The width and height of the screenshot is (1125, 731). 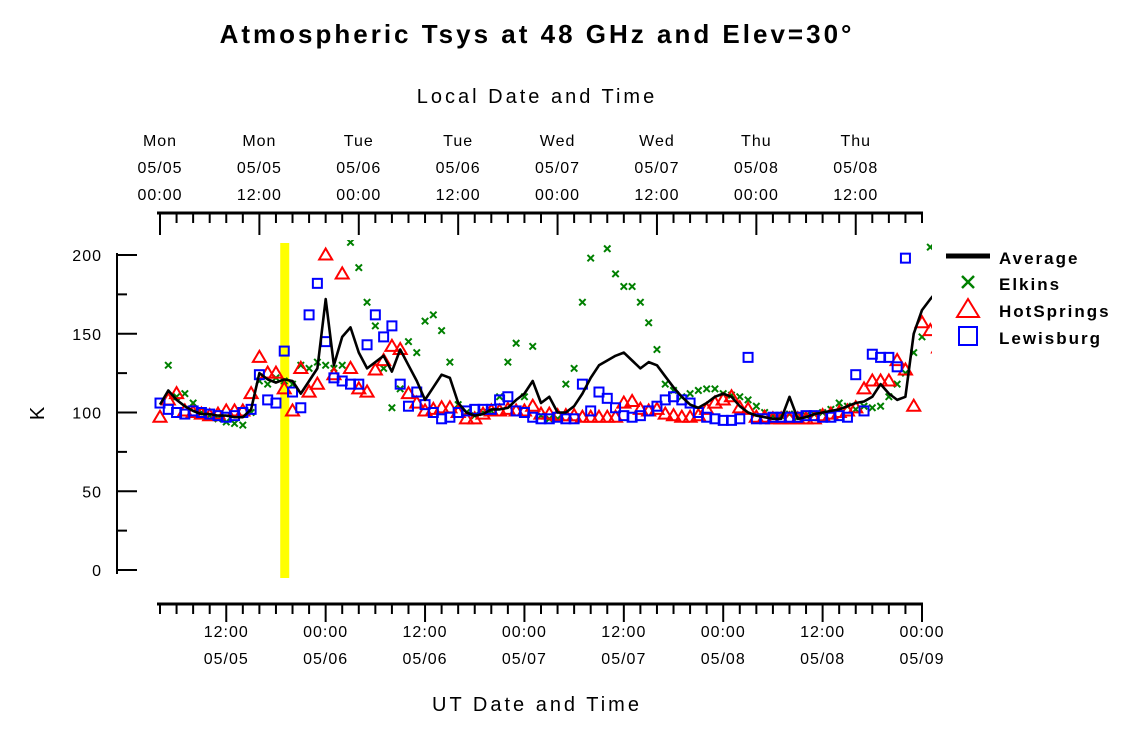 What do you see at coordinates (968, 336) in the screenshot?
I see `legend-swatch-lewisburg` at bounding box center [968, 336].